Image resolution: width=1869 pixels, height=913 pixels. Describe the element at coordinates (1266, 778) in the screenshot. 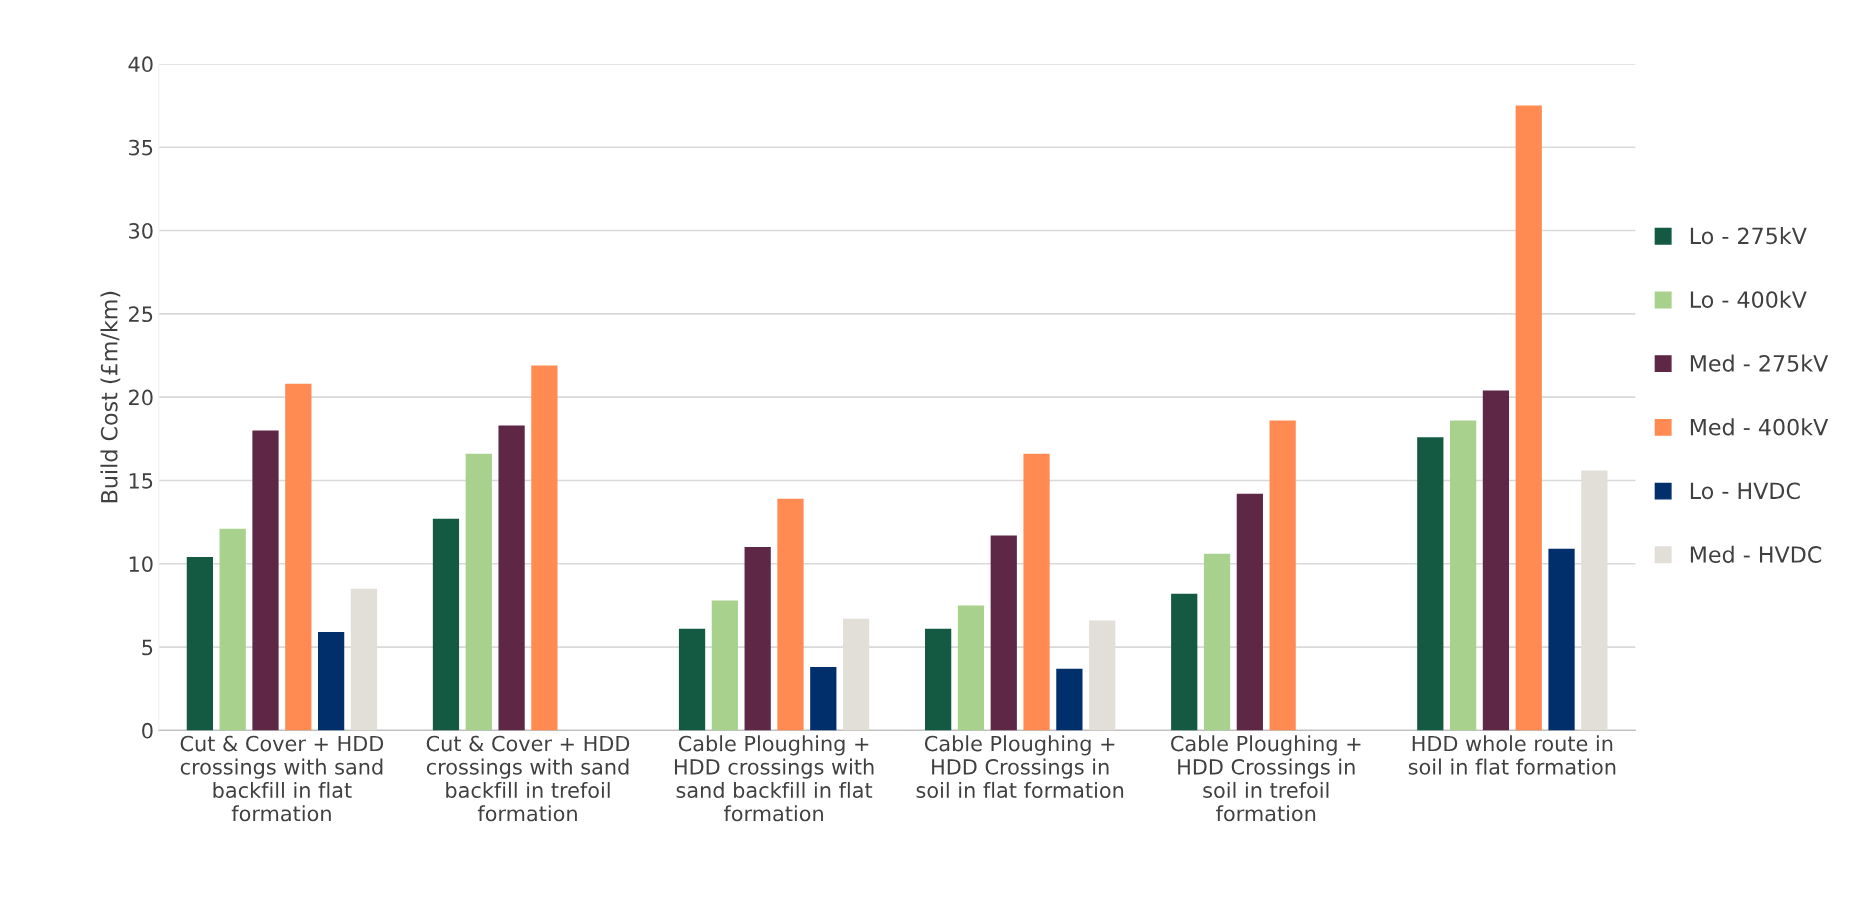

I see `x-tick-label: Cable Ploughing + HDD Crossings in soil in trefoil formation` at that location.